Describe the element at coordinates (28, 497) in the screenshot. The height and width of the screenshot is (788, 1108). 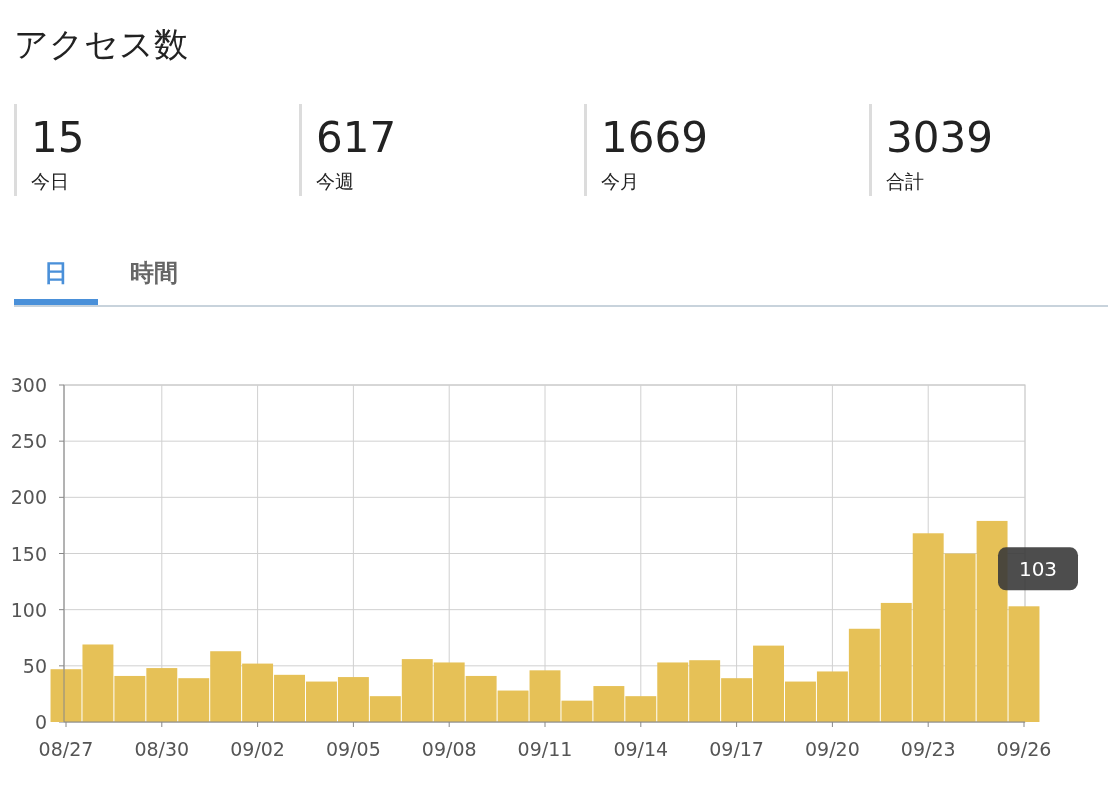
I see `y-tick-label: 200` at that location.